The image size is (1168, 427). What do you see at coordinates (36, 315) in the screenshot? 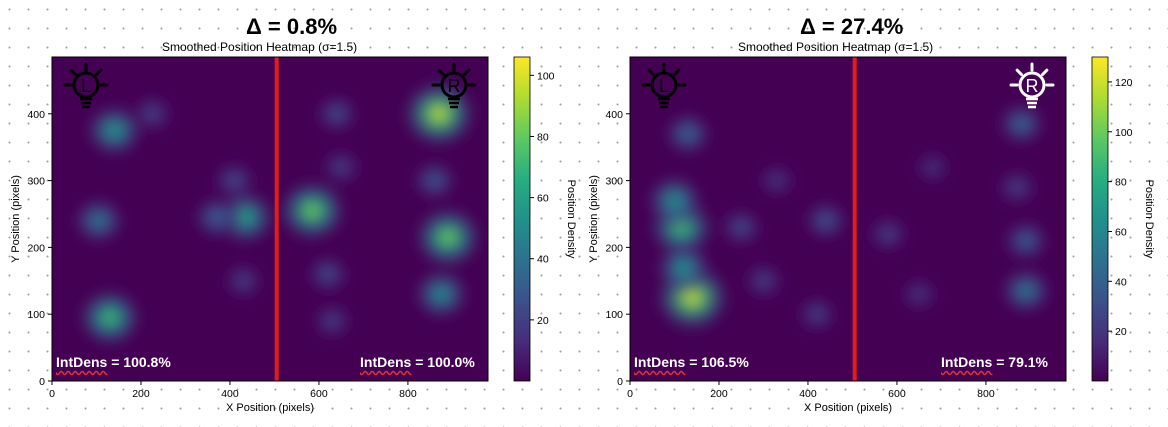
I see `y-tick-label: 100` at bounding box center [36, 315].